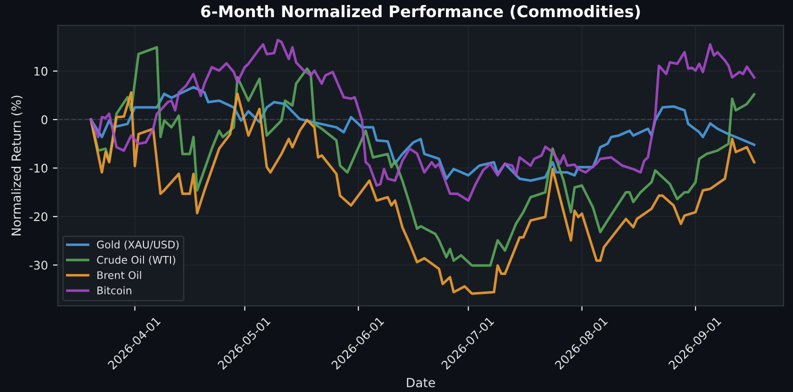 The width and height of the screenshot is (793, 392). Describe the element at coordinates (38, 265) in the screenshot. I see `y-tick-label: -30` at that location.